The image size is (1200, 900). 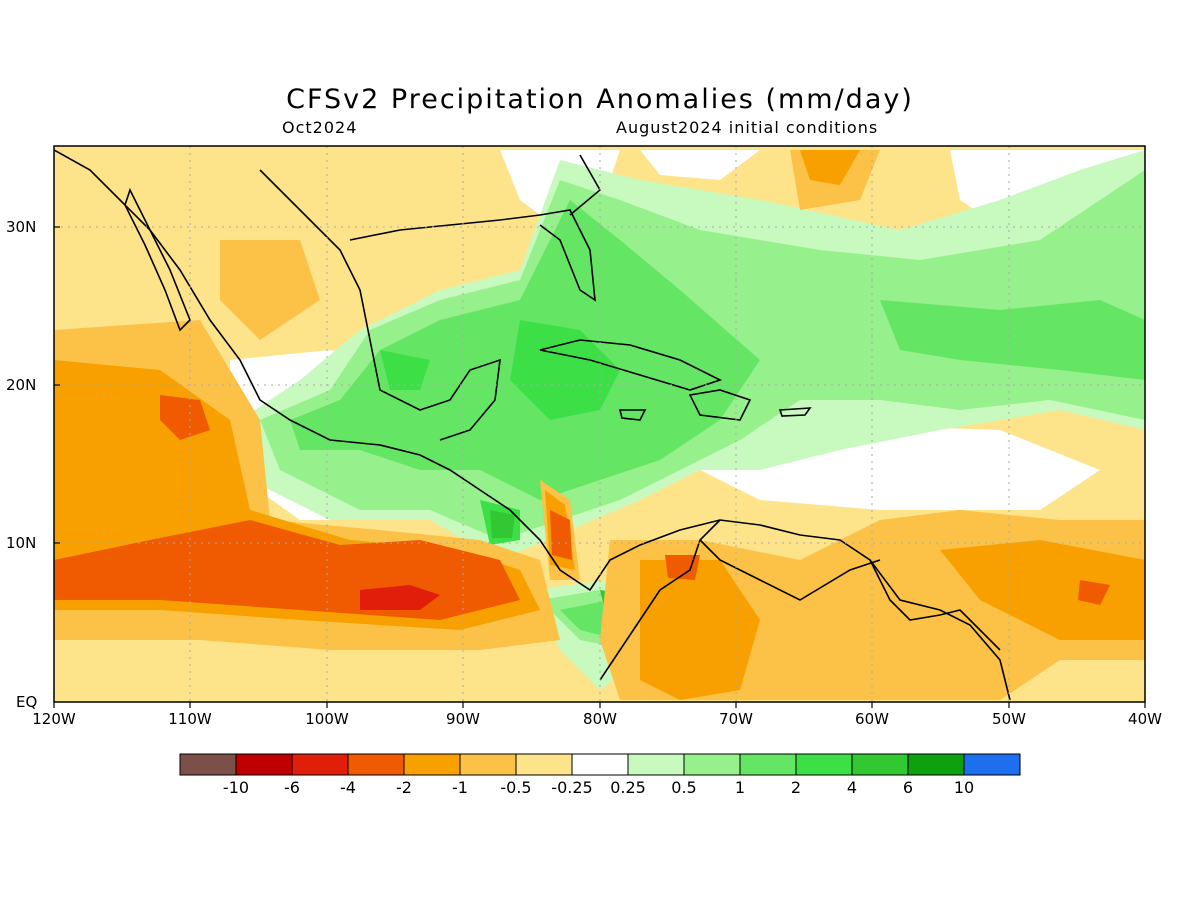 I want to click on colorbar-tick-label: -0.5, so click(x=515, y=787).